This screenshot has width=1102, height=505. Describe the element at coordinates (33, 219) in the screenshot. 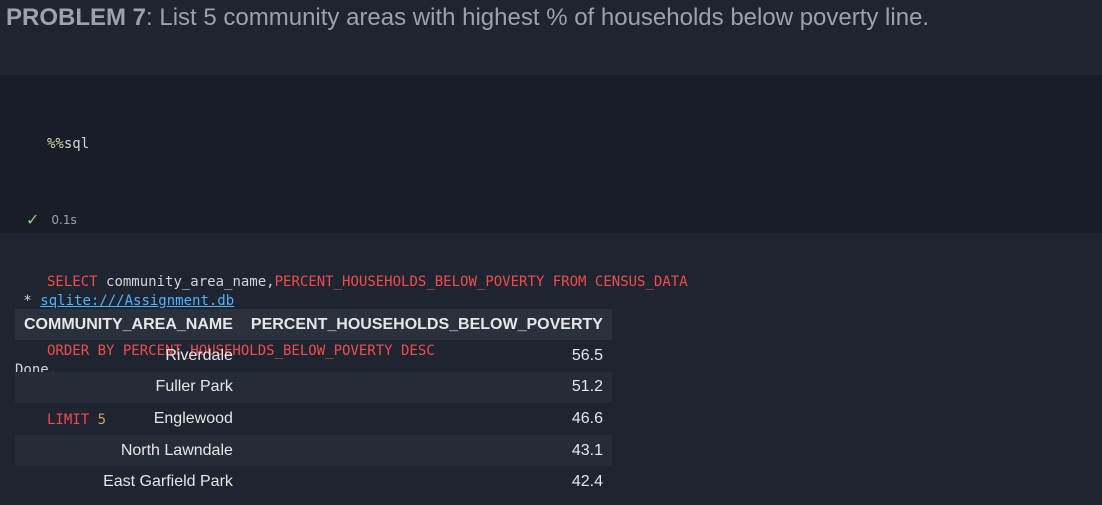

I see `check-icon: ✓` at that location.